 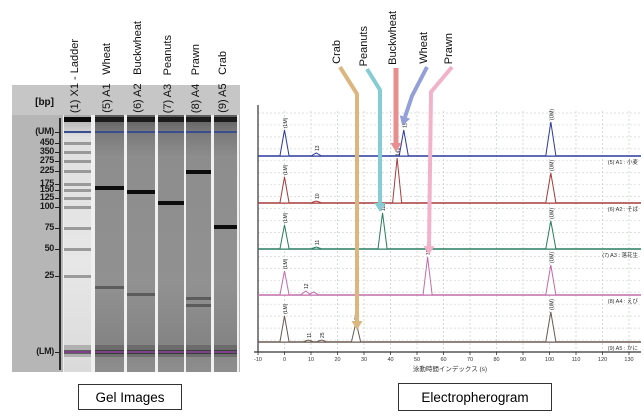 What do you see at coordinates (337, 52) in the screenshot?
I see `arrow-label-crab: Crab` at bounding box center [337, 52].